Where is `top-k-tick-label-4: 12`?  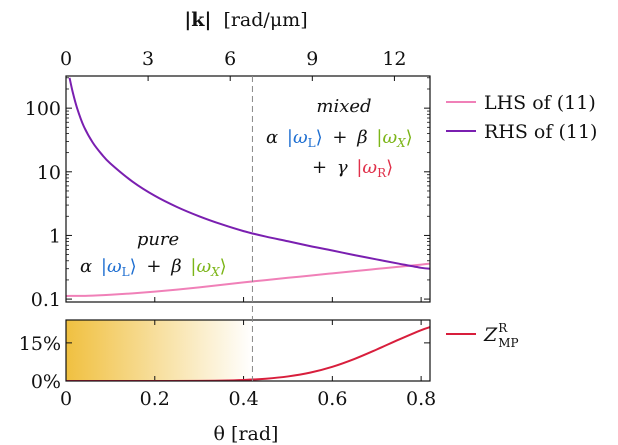 top-k-tick-label-4: 12 is located at coordinates (394, 59).